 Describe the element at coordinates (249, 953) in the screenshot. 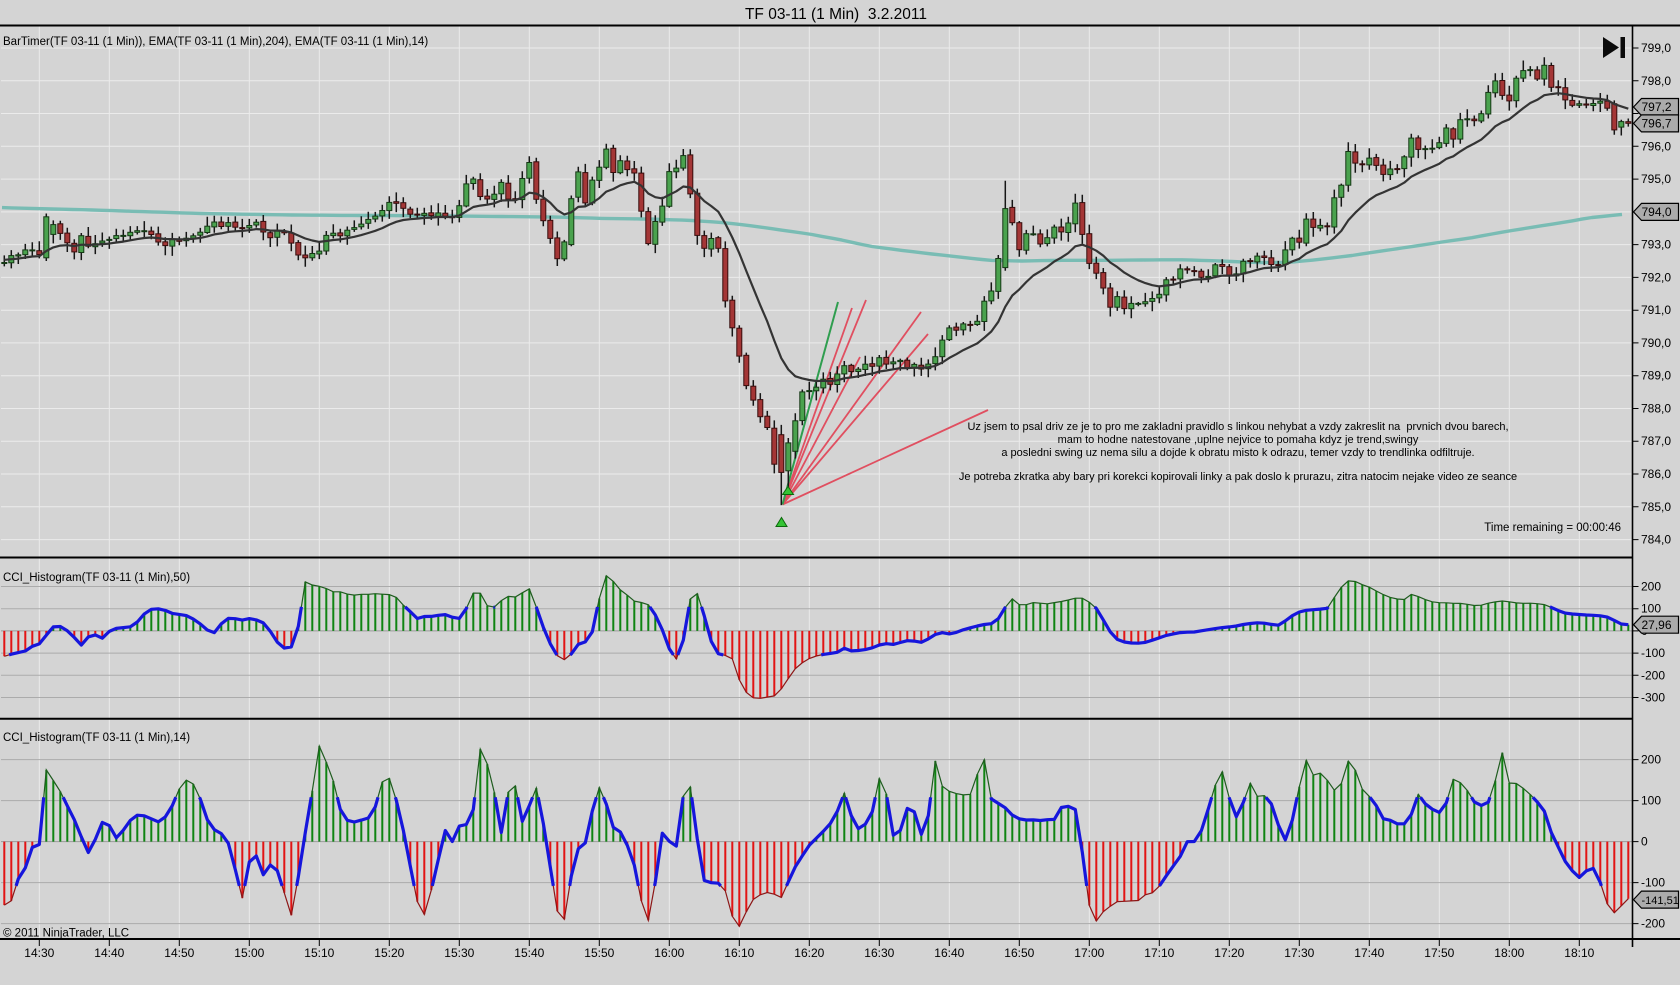

I see `svg-text: 15:00` at that location.